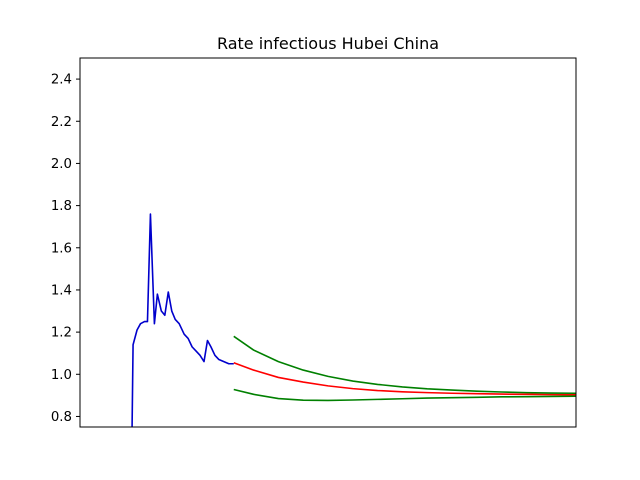 The height and width of the screenshot is (480, 640). What do you see at coordinates (61, 290) in the screenshot?
I see `y-tick-label: 1.4` at bounding box center [61, 290].